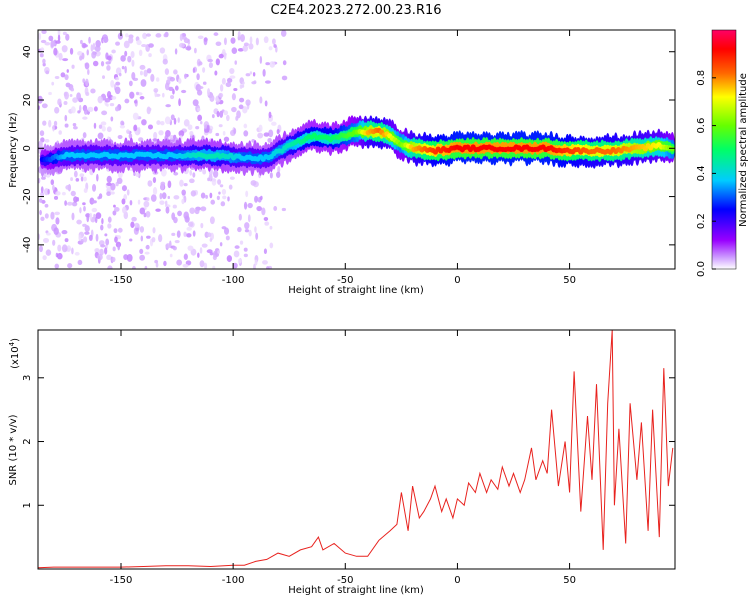 This screenshot has width=750, height=600. Describe the element at coordinates (121, 280) in the screenshot. I see `spectrogram-x-tick-label: -150` at that location.